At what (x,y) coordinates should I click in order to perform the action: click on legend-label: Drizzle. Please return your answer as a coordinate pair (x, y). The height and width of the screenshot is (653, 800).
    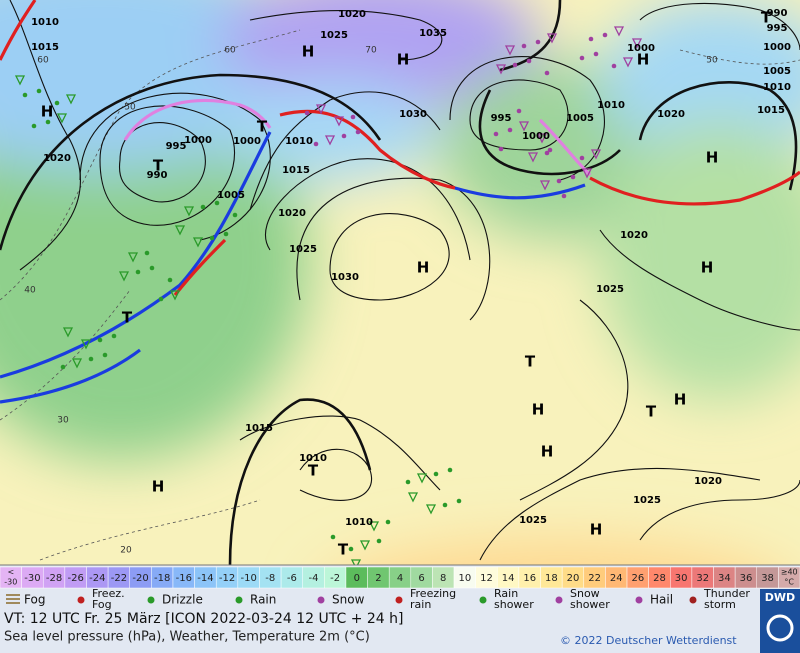
    Looking at the image, I should click on (182, 600).